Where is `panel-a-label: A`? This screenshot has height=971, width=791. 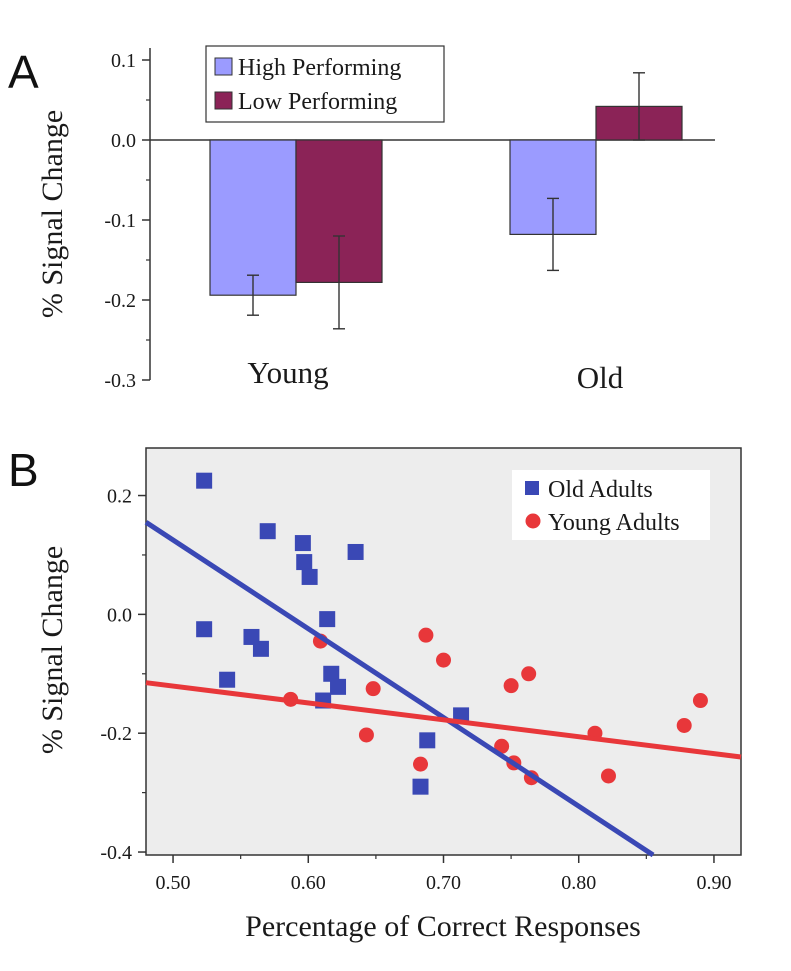 panel-a-label: A is located at coordinates (23, 72).